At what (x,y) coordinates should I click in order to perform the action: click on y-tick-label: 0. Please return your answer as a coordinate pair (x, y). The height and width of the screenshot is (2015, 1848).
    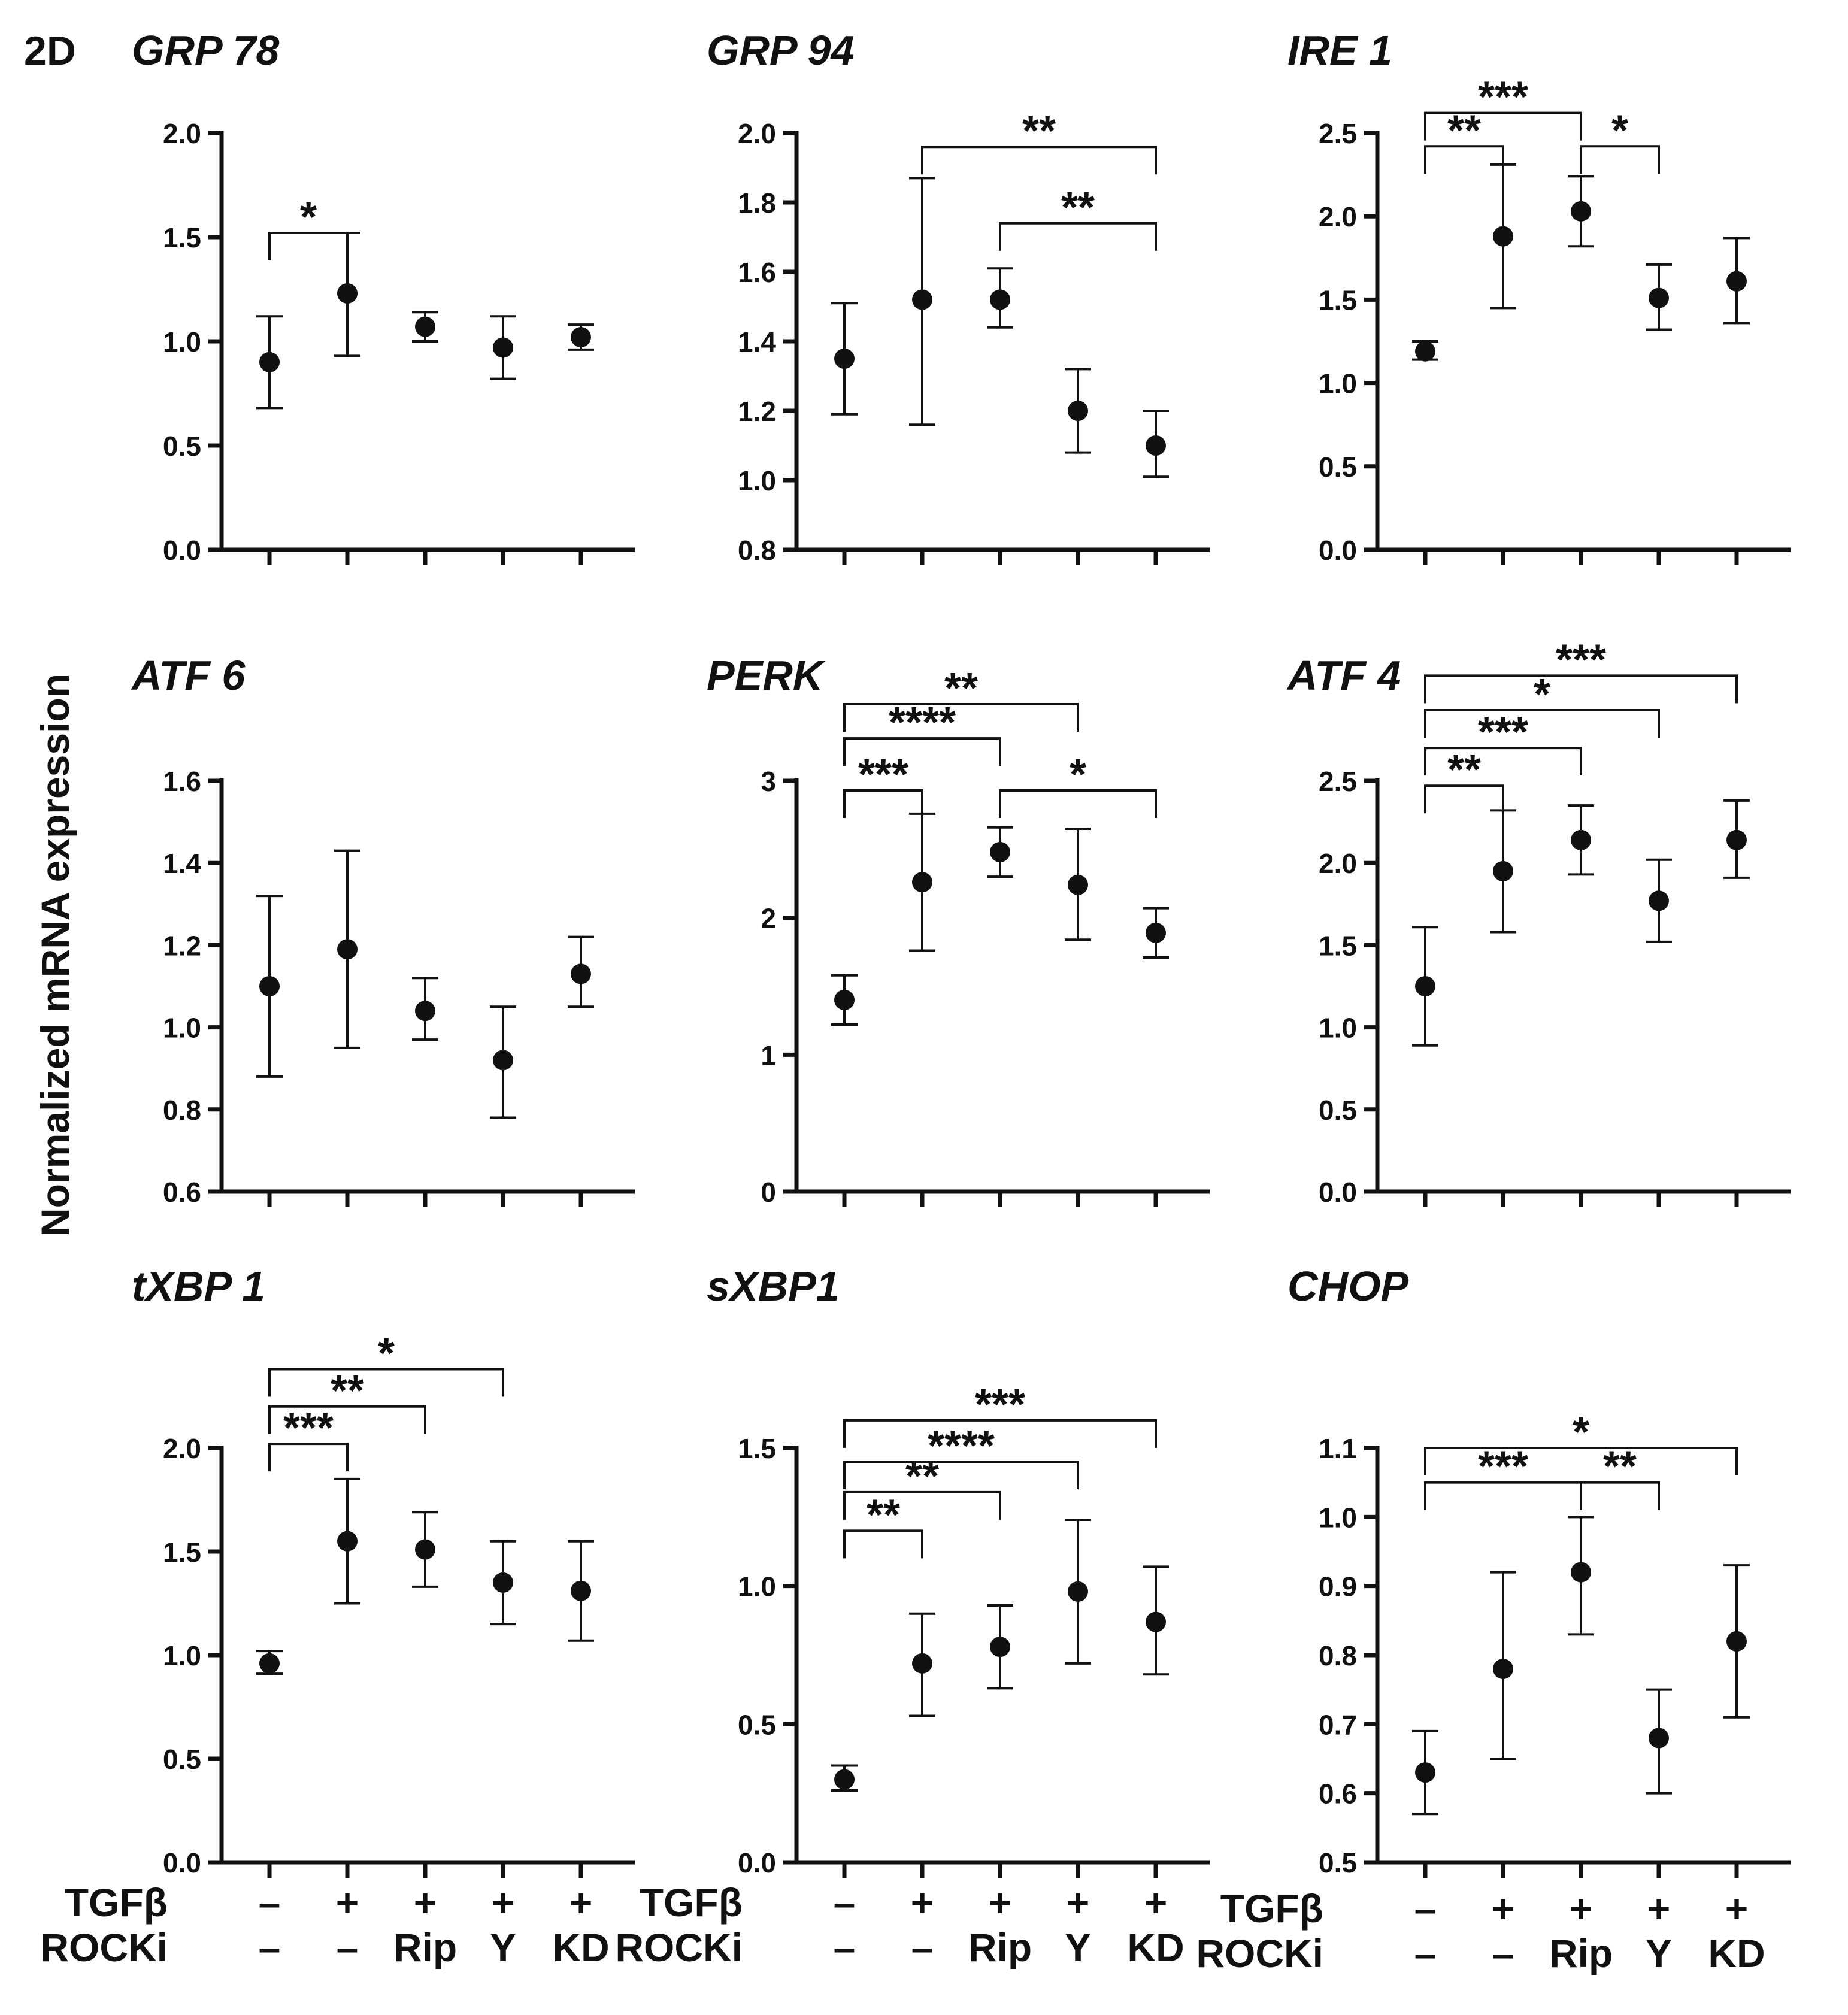
    Looking at the image, I should click on (768, 1192).